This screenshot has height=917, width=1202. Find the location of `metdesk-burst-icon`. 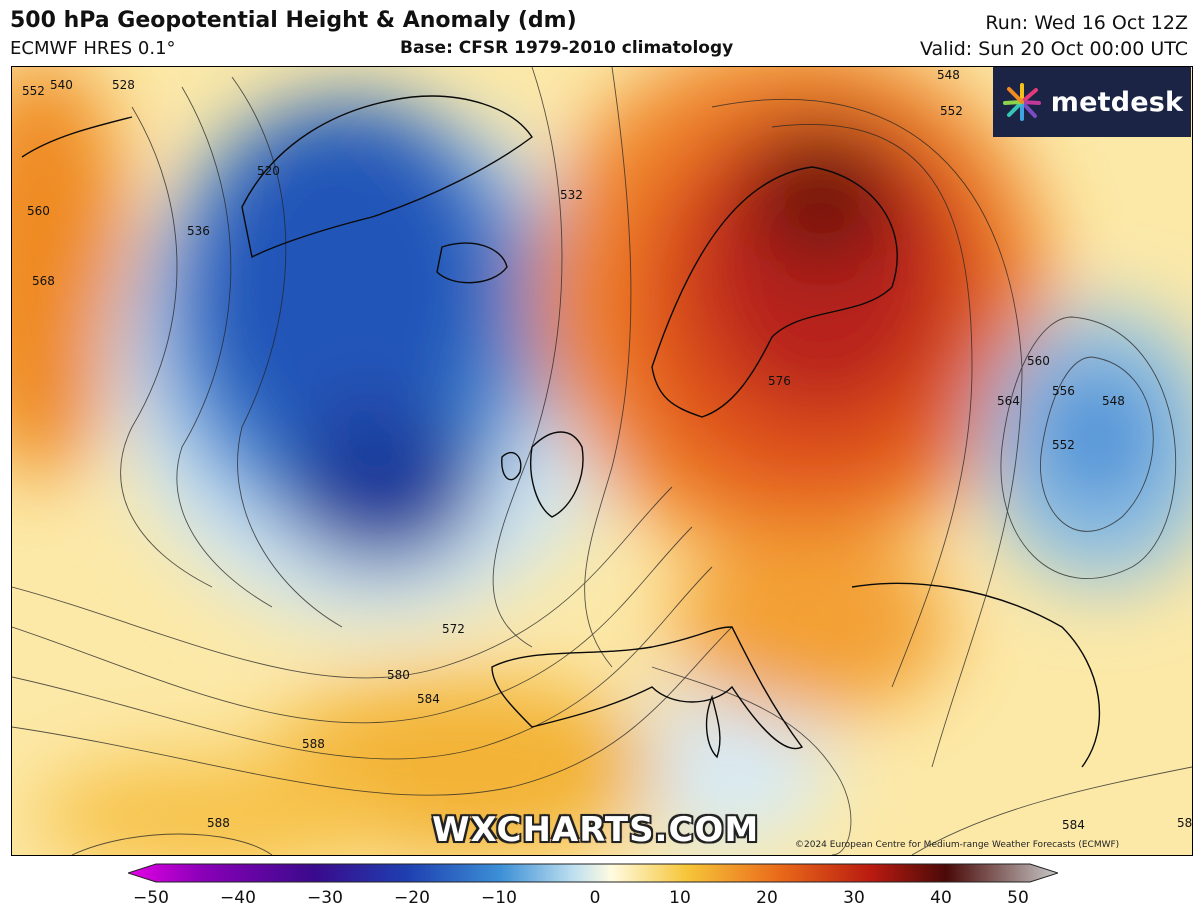

metdesk-burst-icon is located at coordinates (1021, 102).